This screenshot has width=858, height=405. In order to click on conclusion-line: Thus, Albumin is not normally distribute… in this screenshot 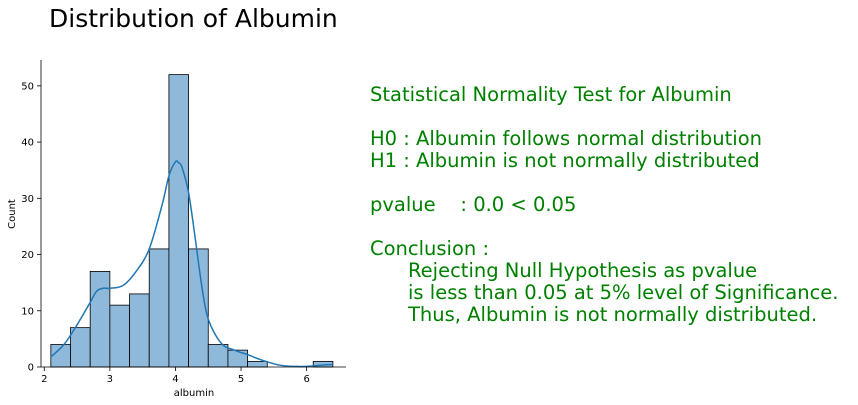, I will do `click(613, 314)`.